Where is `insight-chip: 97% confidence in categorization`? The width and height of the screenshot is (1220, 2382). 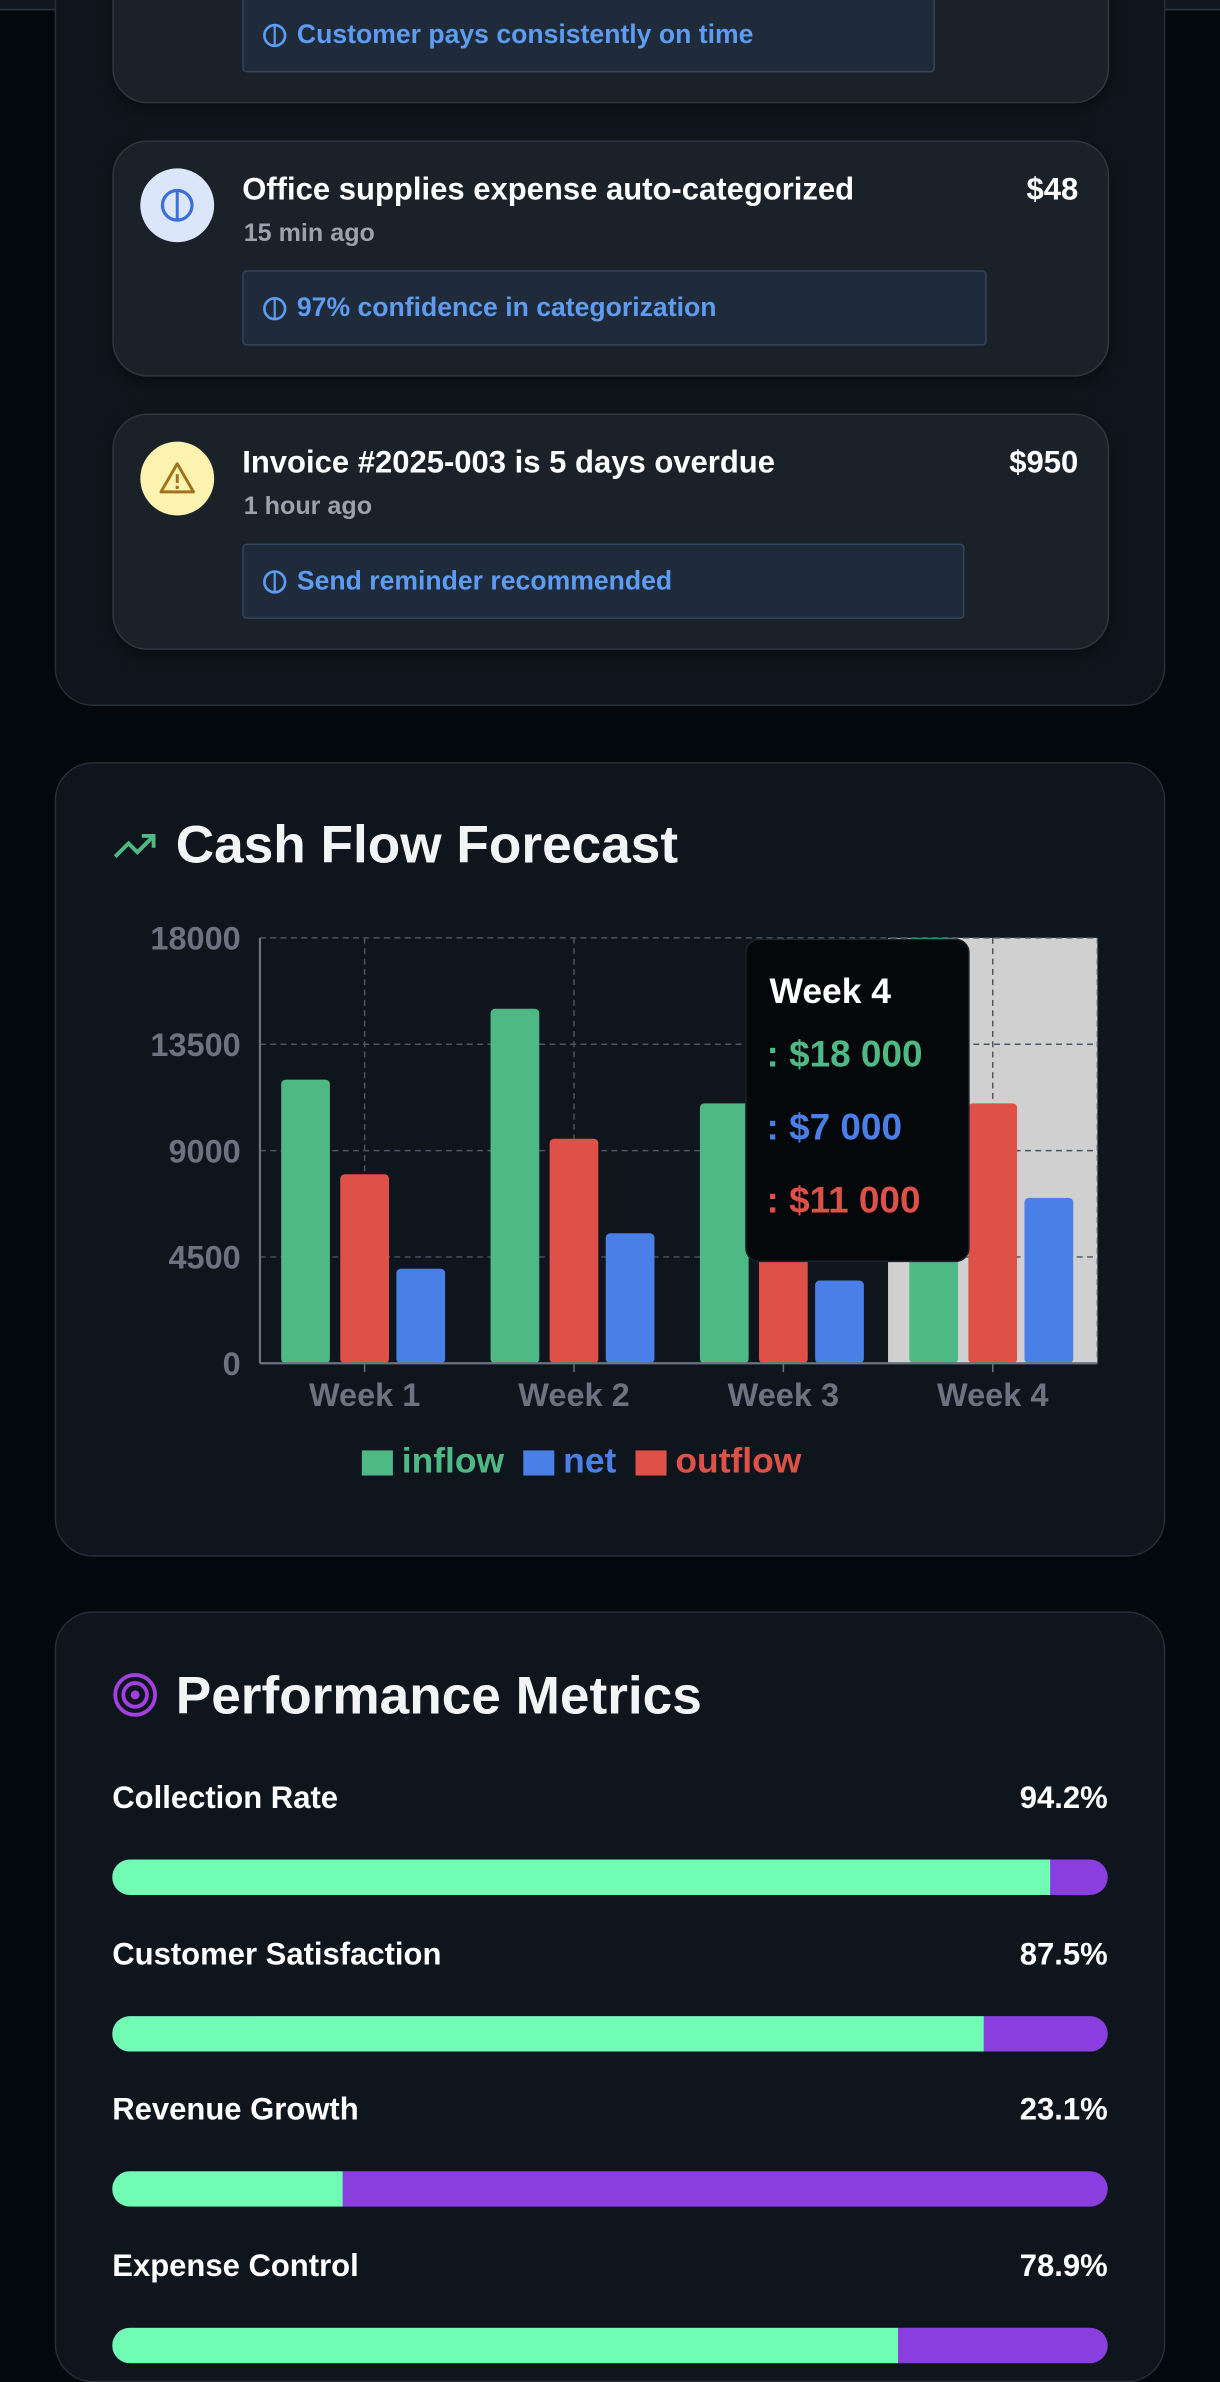
insight-chip: 97% confidence in categorization is located at coordinates (614, 308).